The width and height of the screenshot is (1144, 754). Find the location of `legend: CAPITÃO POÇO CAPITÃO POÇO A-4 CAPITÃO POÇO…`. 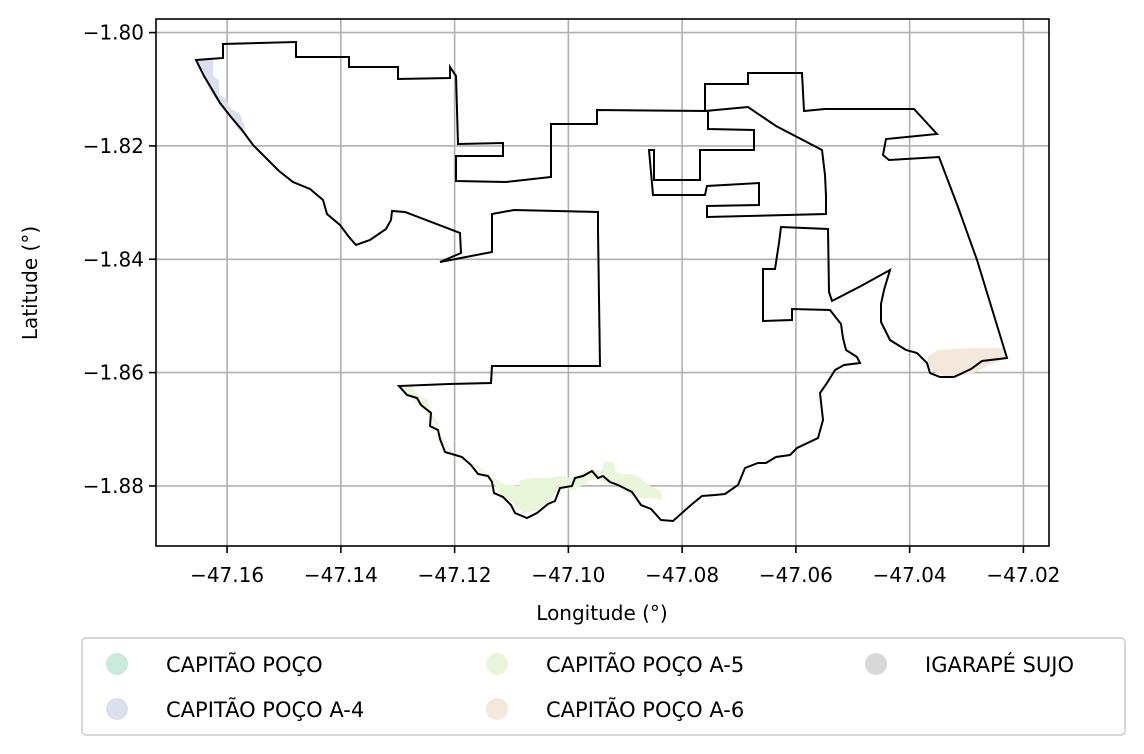

legend: CAPITÃO POÇO CAPITÃO POÇO A-4 CAPITÃO POÇO… is located at coordinates (603, 686).